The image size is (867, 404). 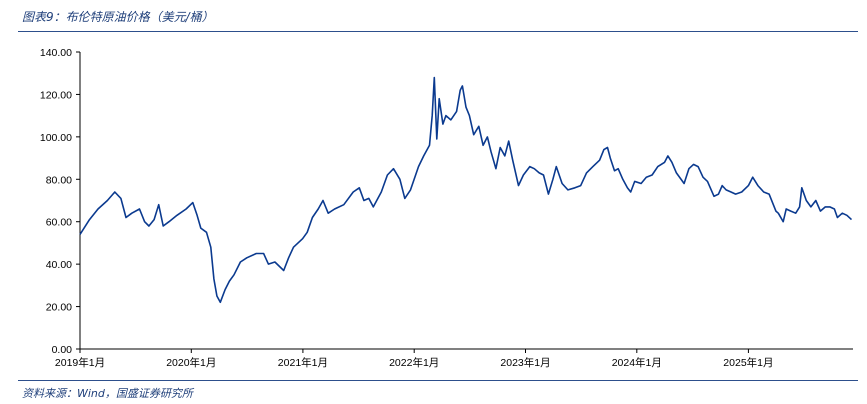 What do you see at coordinates (525, 362) in the screenshot?
I see `x-tick-label: 2023年1月` at bounding box center [525, 362].